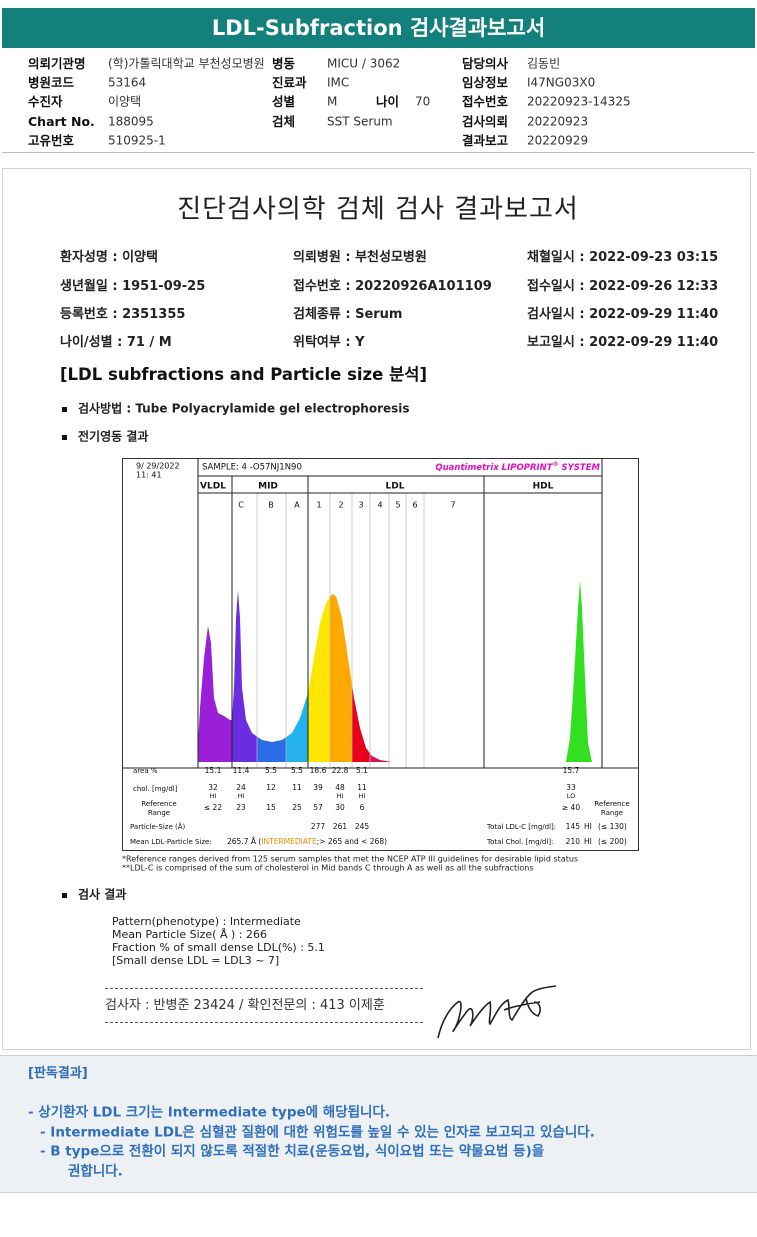 Image resolution: width=757 pixels, height=1237 pixels. I want to click on total-label: Total LDL-C [mg/dl]:, so click(521, 827).